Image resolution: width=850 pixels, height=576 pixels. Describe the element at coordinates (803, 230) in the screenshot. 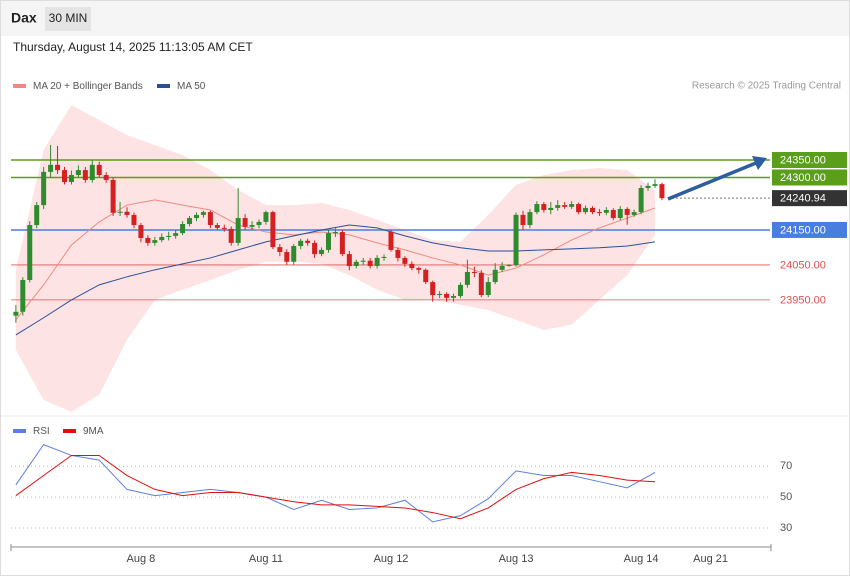

I see `level-label: 24150.00` at that location.